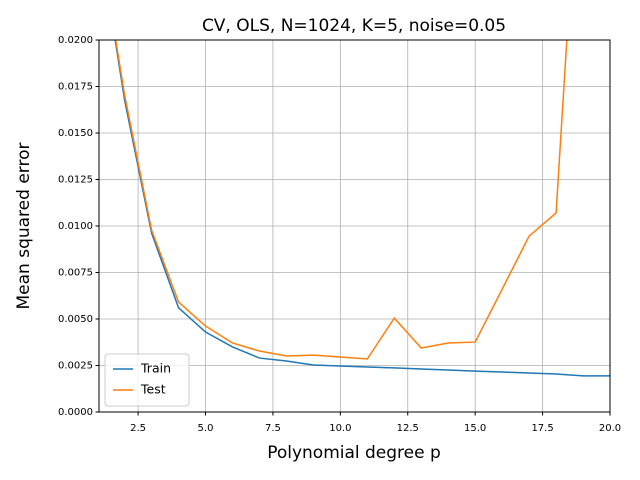 This screenshot has height=480, width=640. I want to click on x-tick-label: 15.0, so click(475, 428).